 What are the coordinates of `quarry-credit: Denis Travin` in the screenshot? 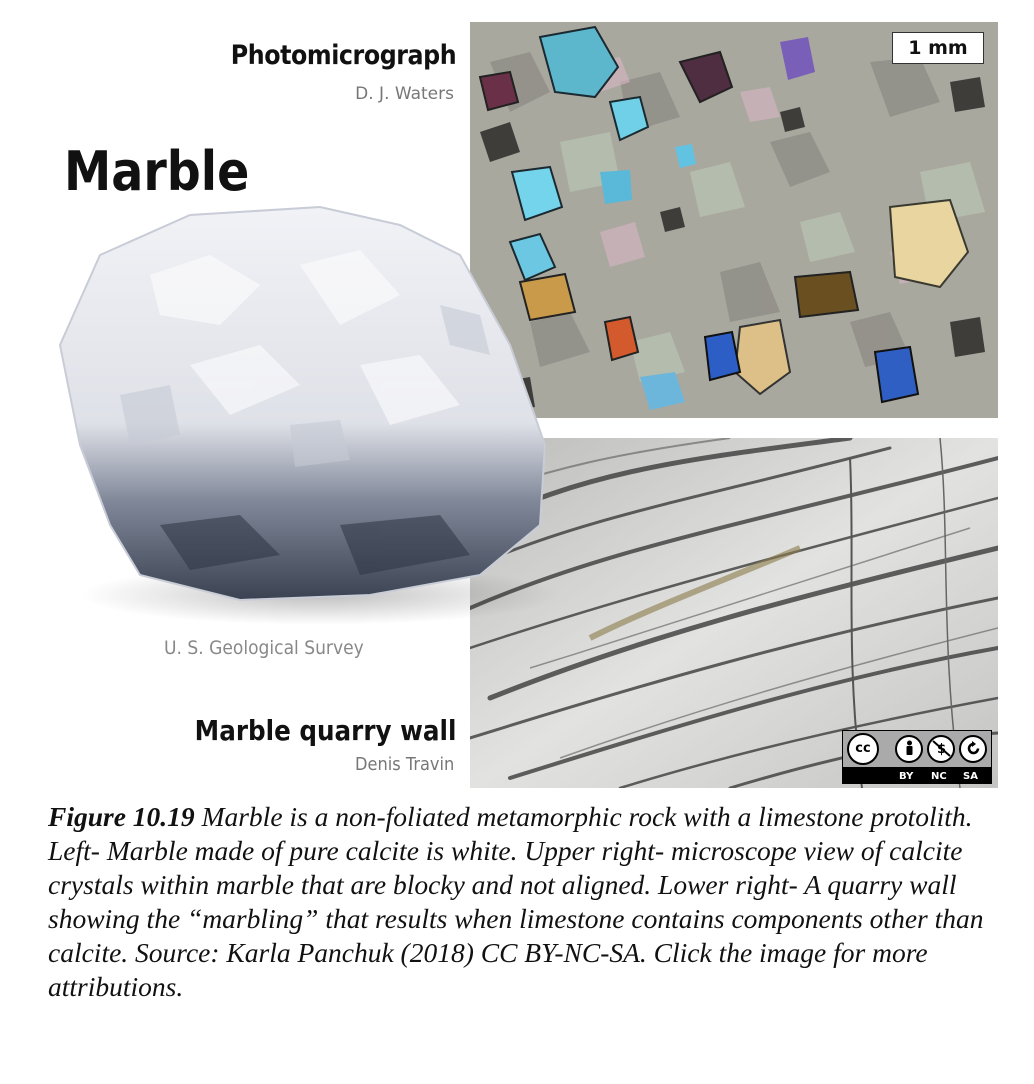 It's located at (404, 764).